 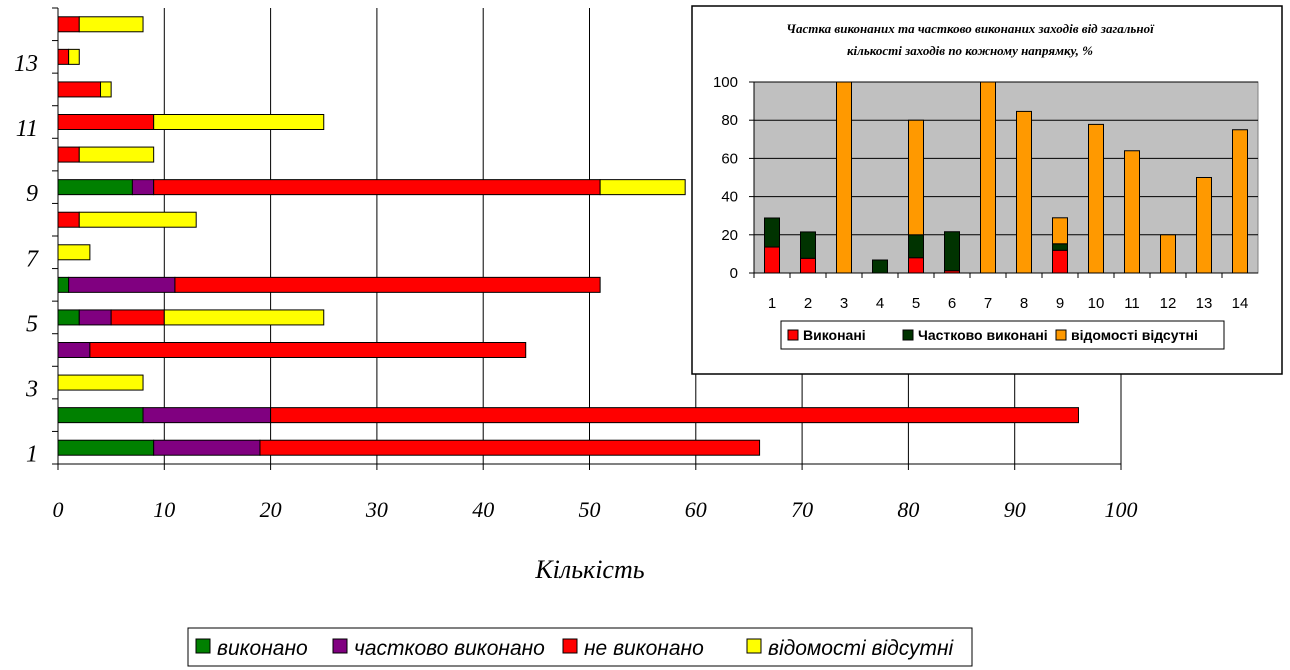 What do you see at coordinates (32, 324) in the screenshot?
I see `y-tick-label: 5` at bounding box center [32, 324].